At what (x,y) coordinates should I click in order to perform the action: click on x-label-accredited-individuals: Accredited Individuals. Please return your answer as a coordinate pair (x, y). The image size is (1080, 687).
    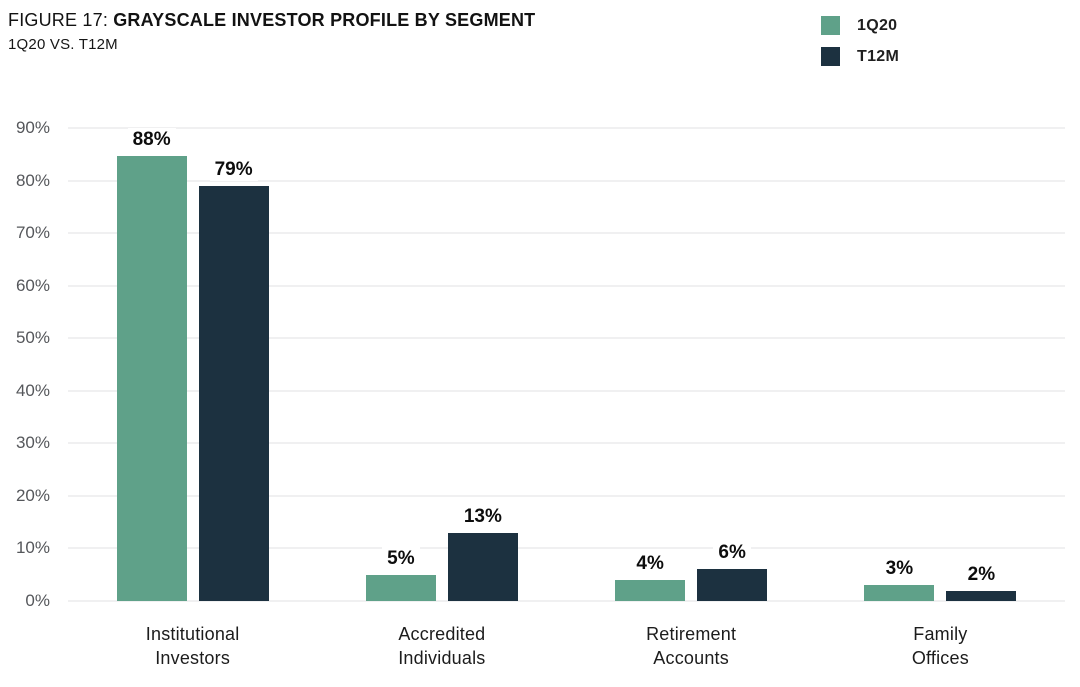
    Looking at the image, I should click on (442, 646).